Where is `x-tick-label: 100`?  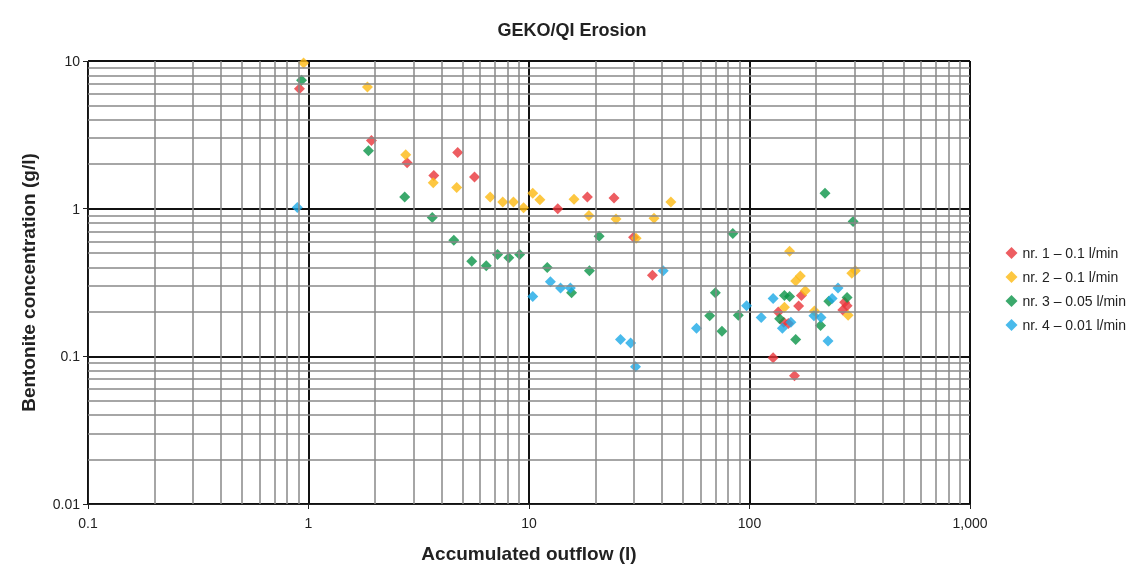
x-tick-label: 100 is located at coordinates (749, 523).